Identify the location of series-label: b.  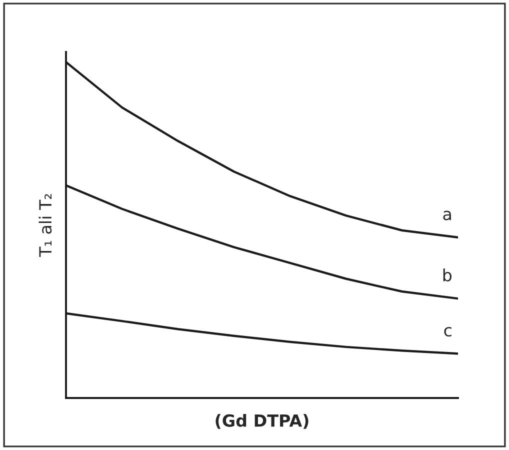
(447, 275).